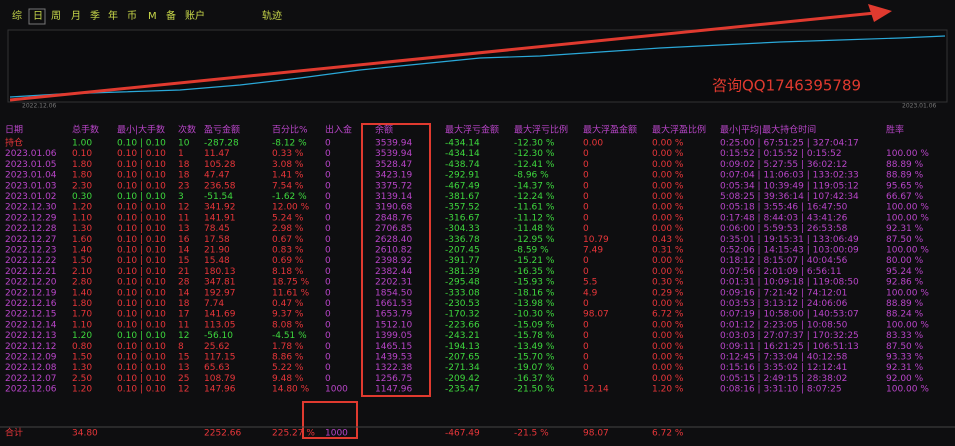 The height and width of the screenshot is (446, 955). Describe the element at coordinates (393, 176) in the screenshot. I see `cell: 3423.19` at that location.